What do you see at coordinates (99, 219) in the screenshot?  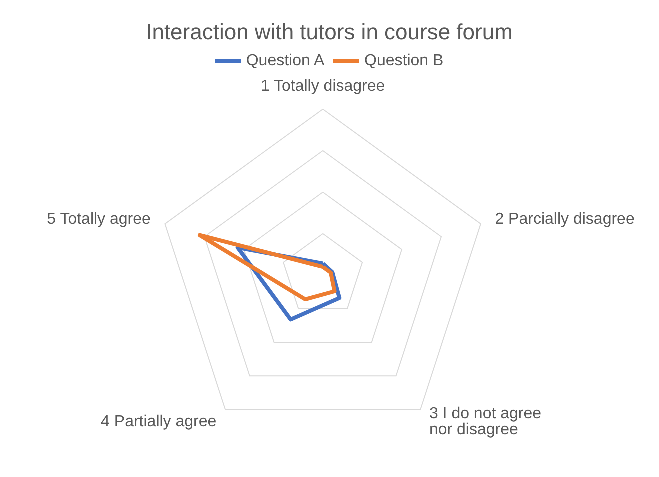 I see `spoke-label: 5 Totally agree` at bounding box center [99, 219].